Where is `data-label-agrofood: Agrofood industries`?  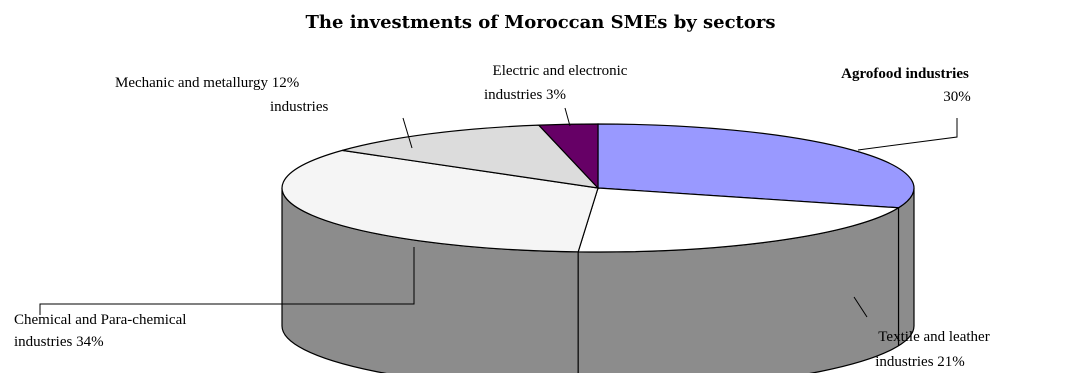
data-label-agrofood: Agrofood industries is located at coordinates (905, 74).